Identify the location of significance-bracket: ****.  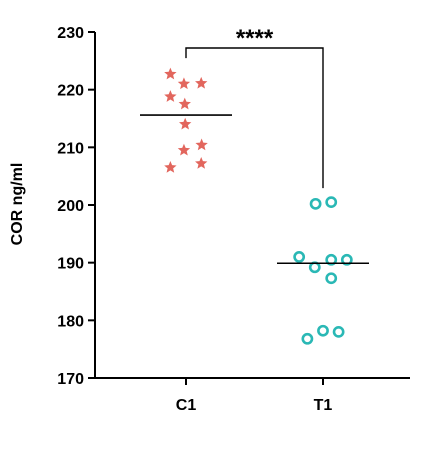
(254, 107).